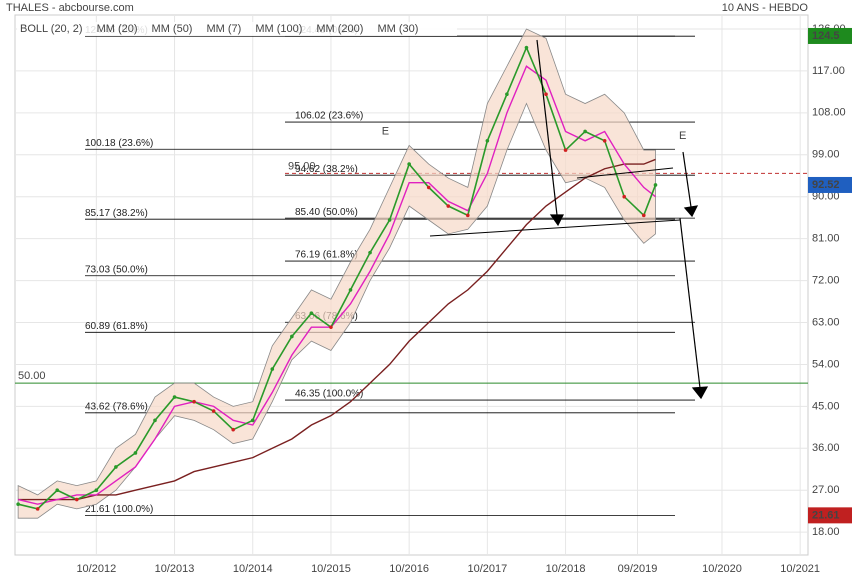 This screenshot has height=580, width=855. I want to click on x-tick-label: 10/2020, so click(722, 569).